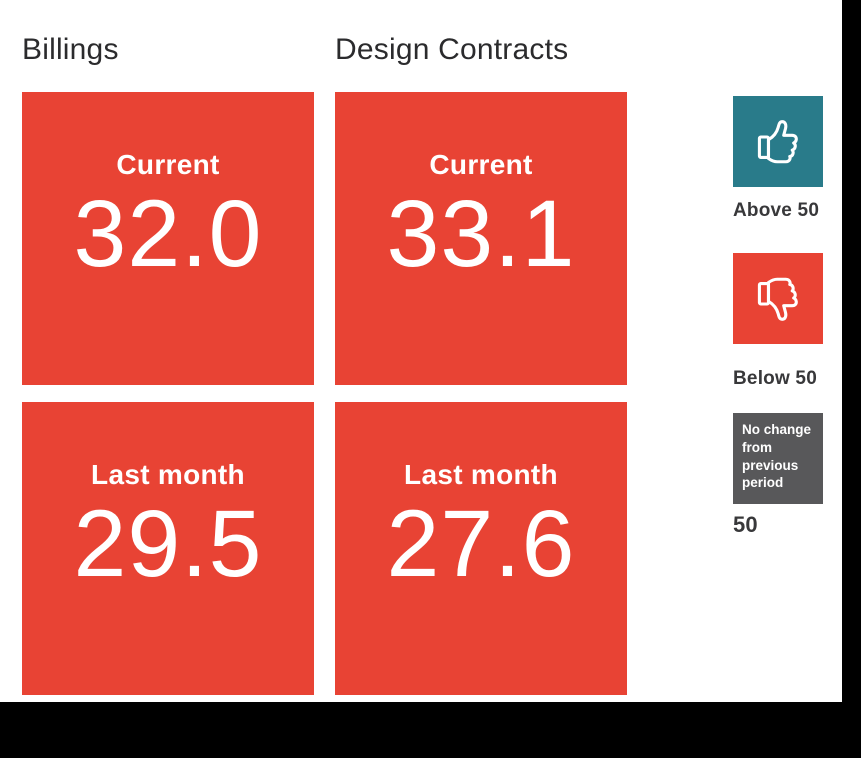  I want to click on legend-below-box, so click(778, 298).